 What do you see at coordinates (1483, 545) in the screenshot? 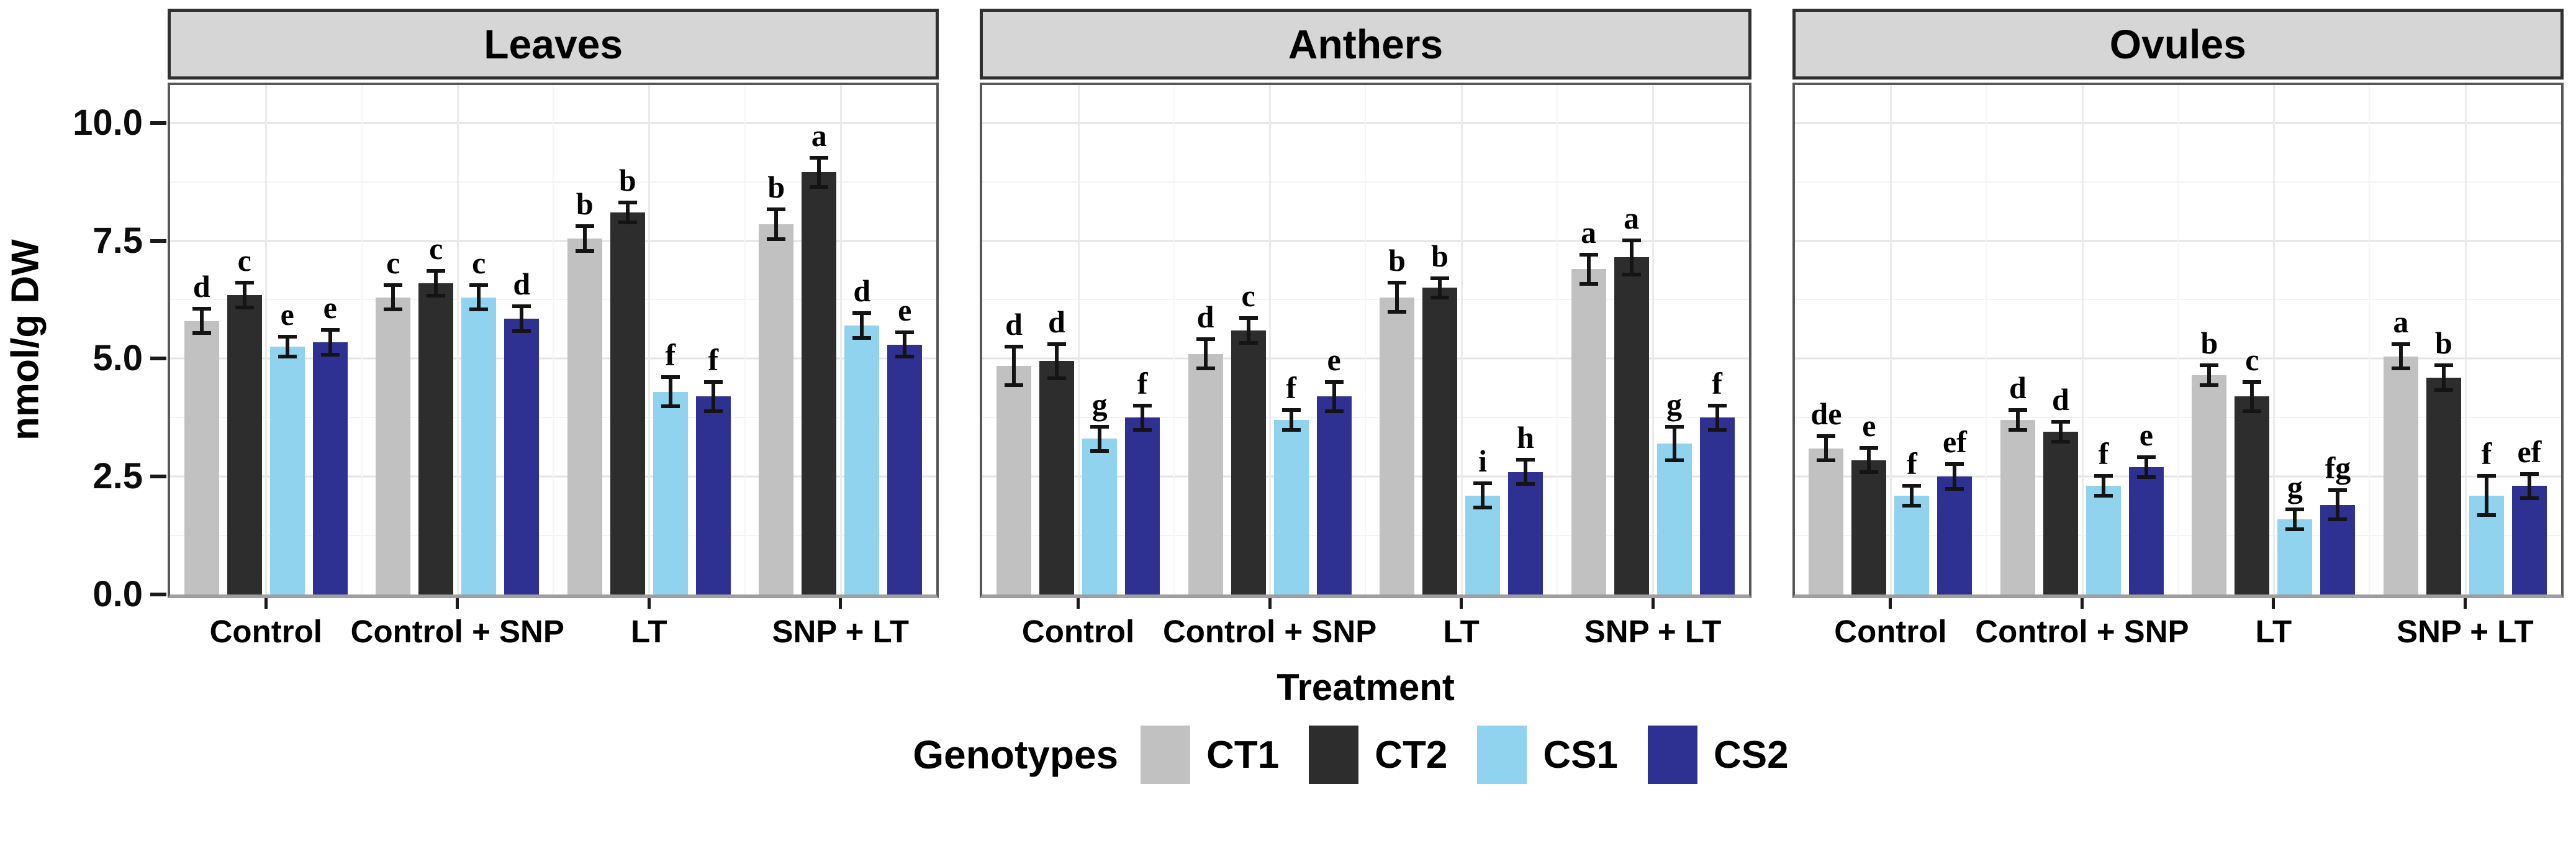
I see `bar-cs1-lt` at bounding box center [1483, 545].